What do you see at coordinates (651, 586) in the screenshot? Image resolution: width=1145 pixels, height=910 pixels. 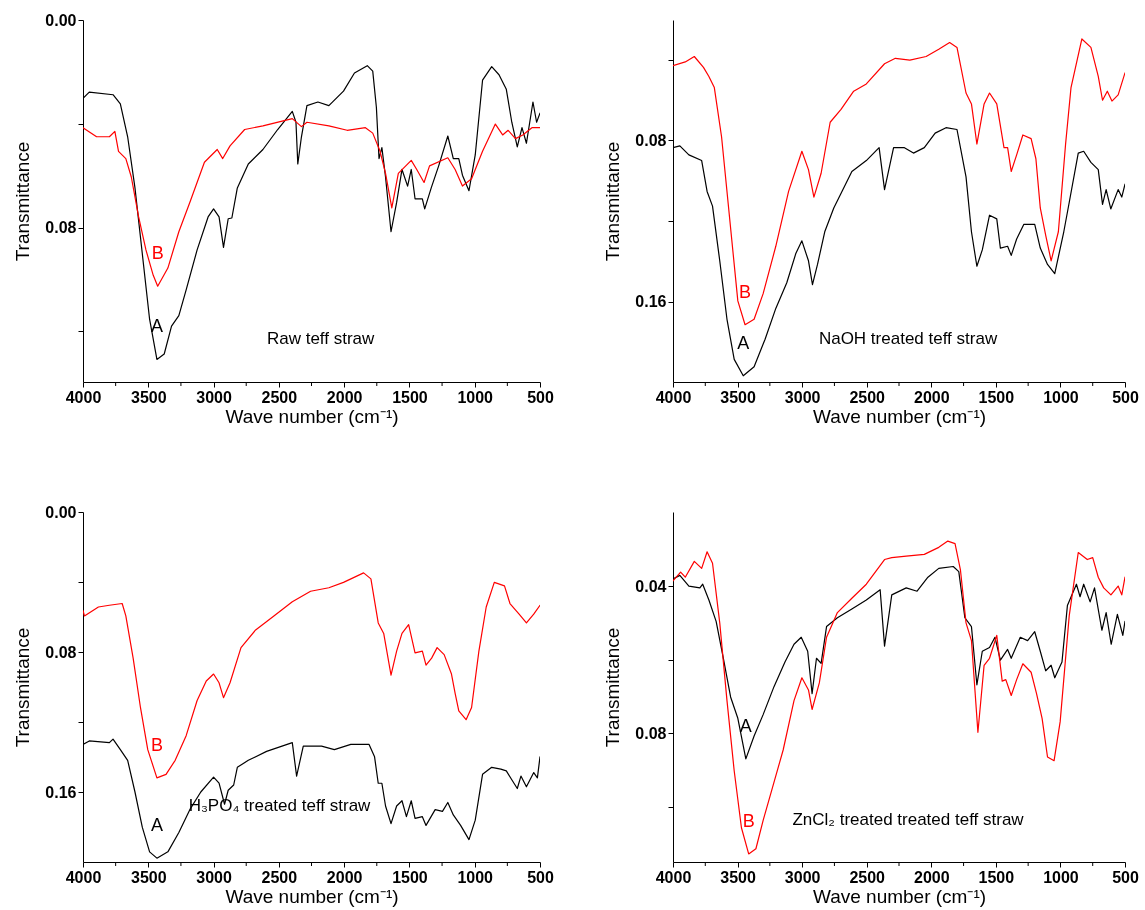 I see `y-tick-label: 0.04` at bounding box center [651, 586].